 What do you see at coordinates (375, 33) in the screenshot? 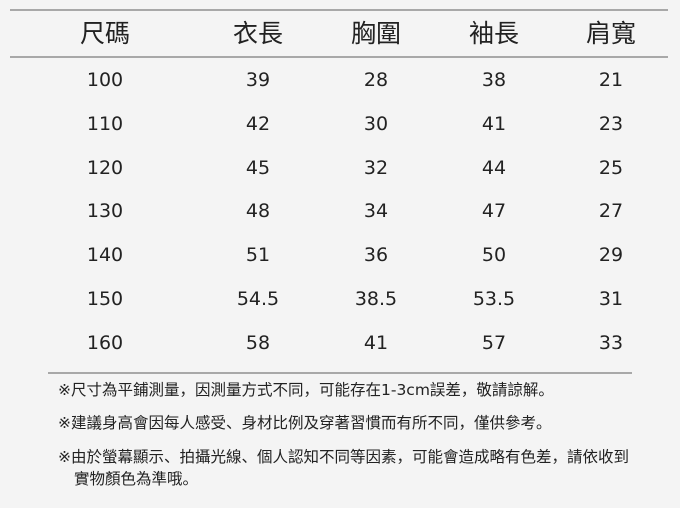
I see `header-chest: 胸圍` at bounding box center [375, 33].